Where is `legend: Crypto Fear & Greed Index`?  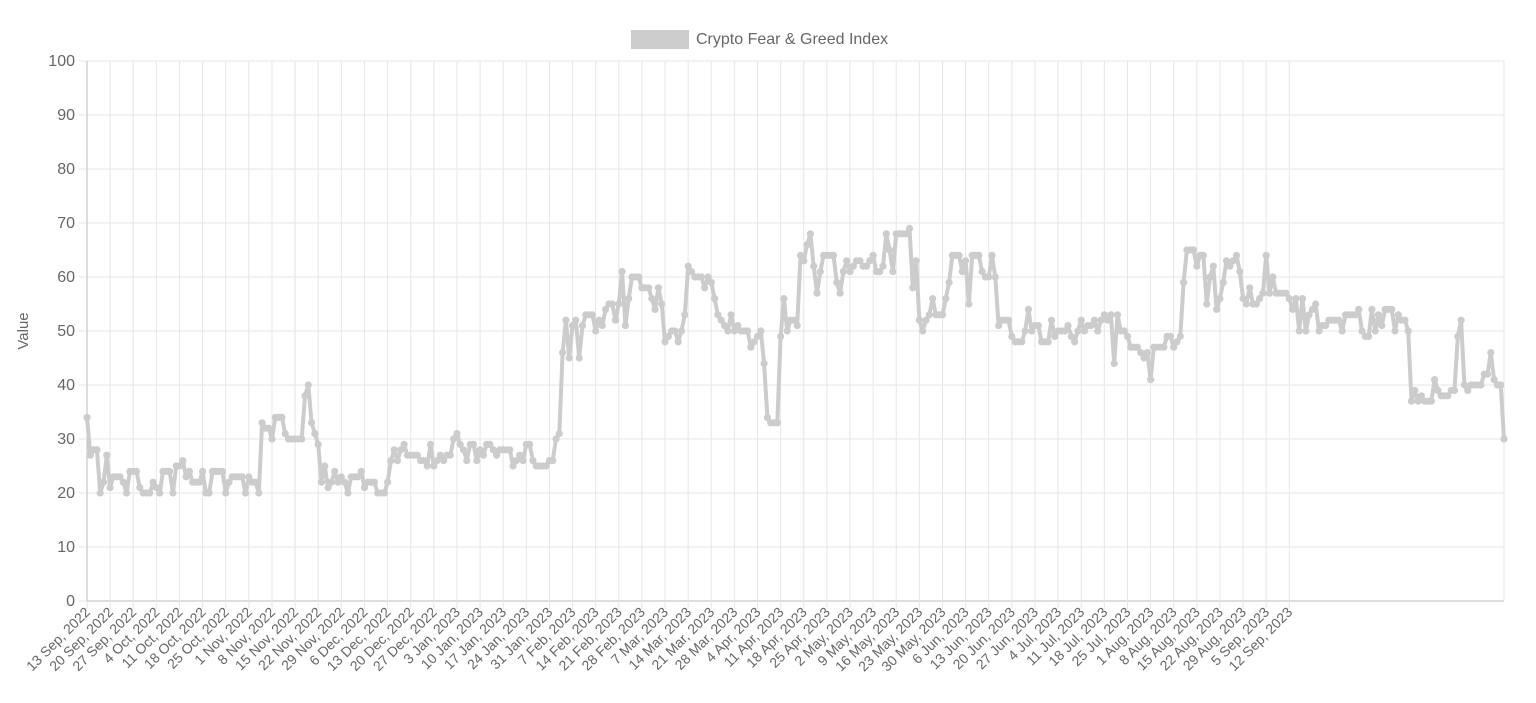
legend: Crypto Fear & Greed Index is located at coordinates (759, 39).